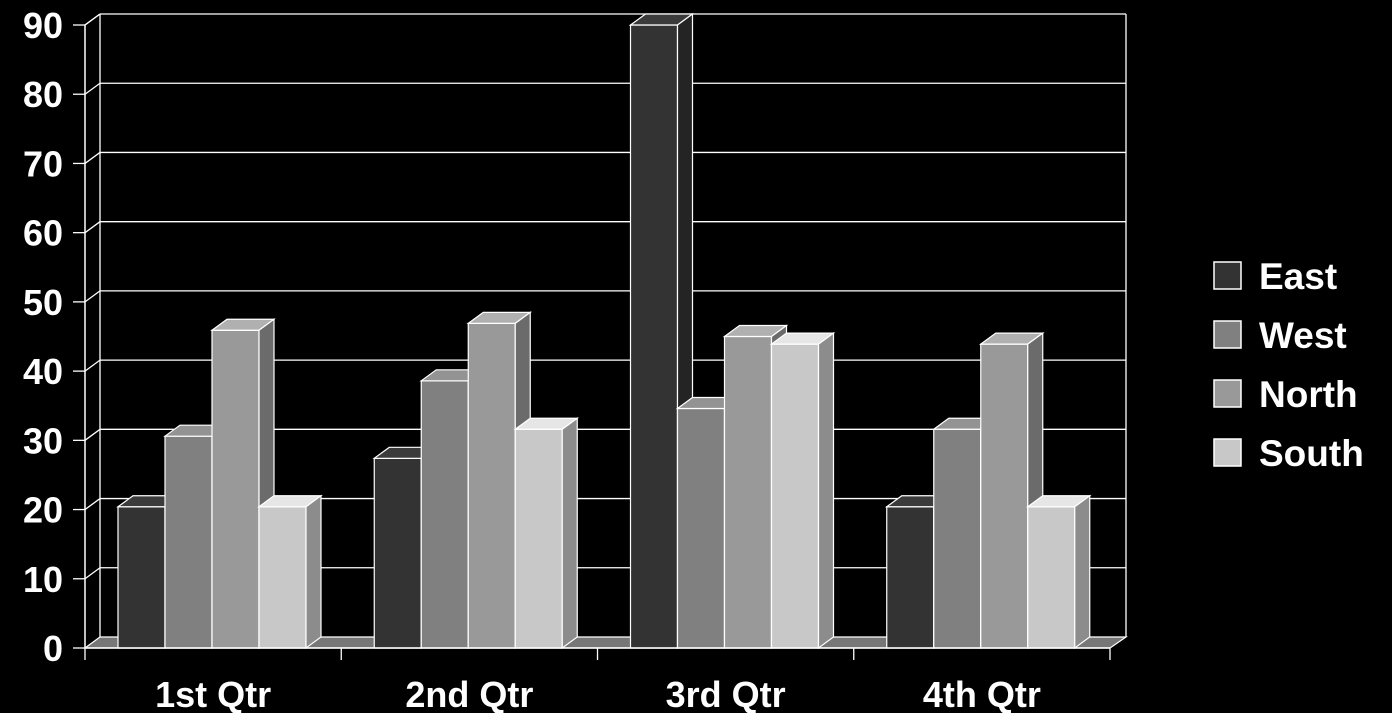 Image resolution: width=1392 pixels, height=713 pixels. I want to click on y-tick-label: 60, so click(43, 233).